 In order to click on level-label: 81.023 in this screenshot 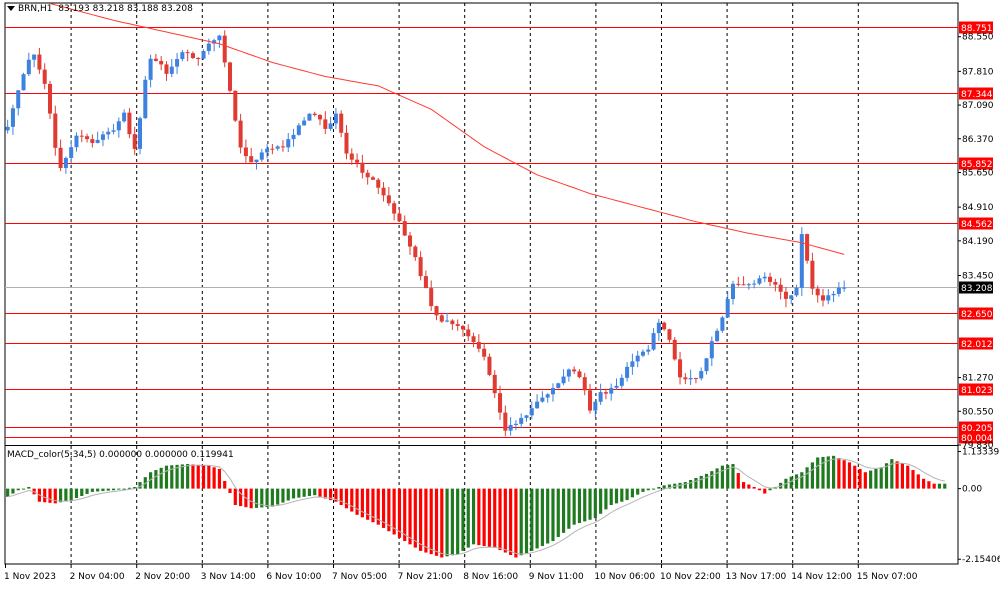, I will do `click(977, 391)`.